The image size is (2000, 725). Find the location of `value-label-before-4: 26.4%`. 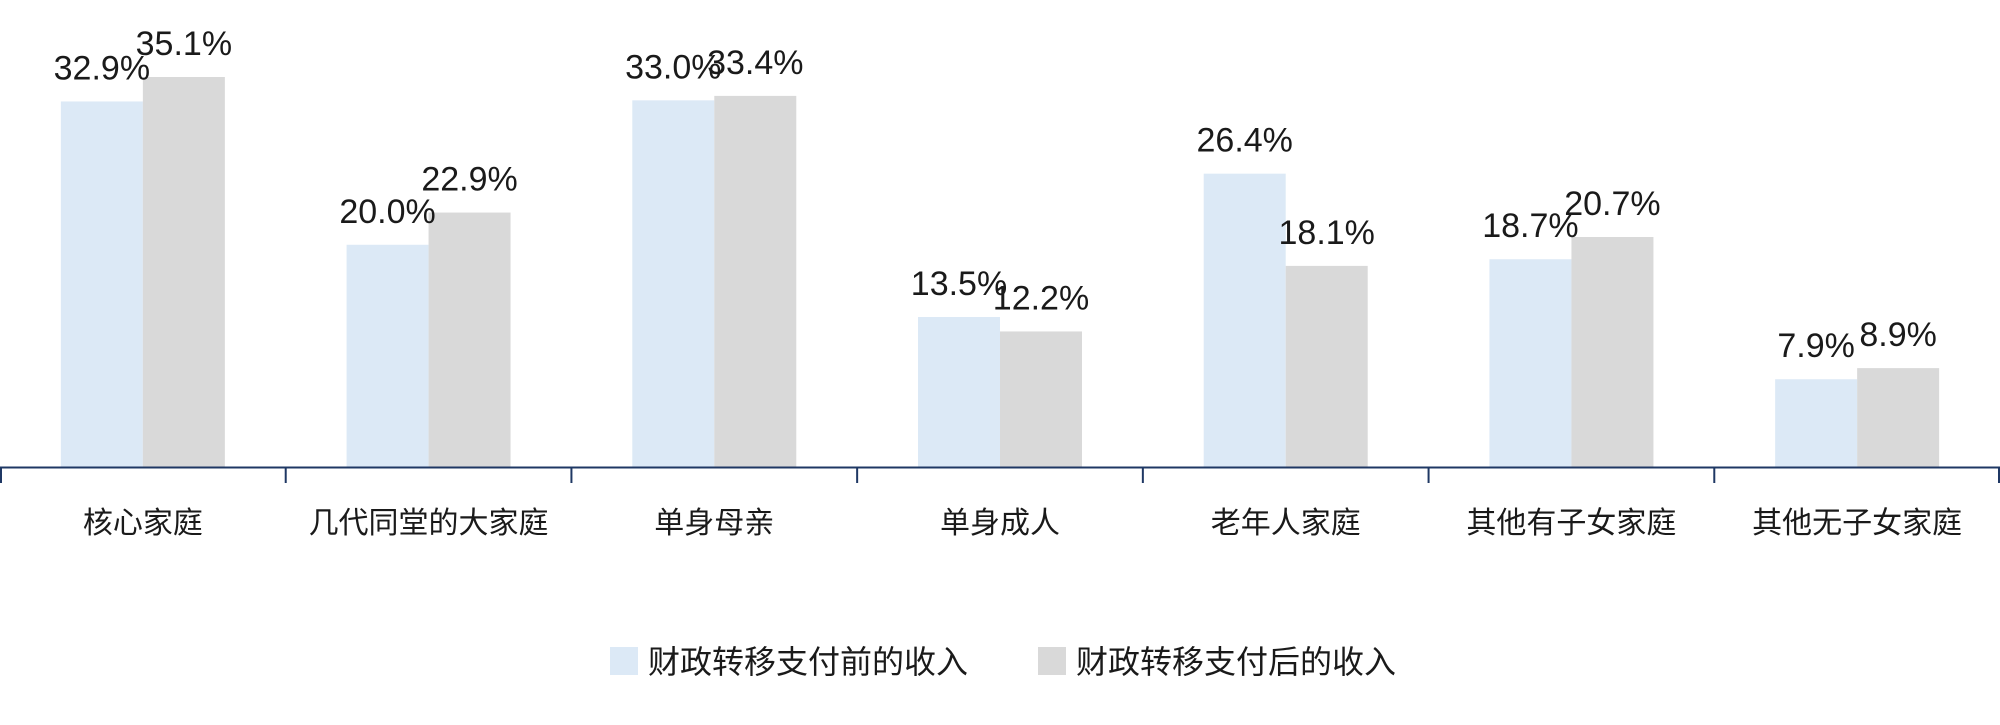

value-label-before-4: 26.4% is located at coordinates (1245, 141).